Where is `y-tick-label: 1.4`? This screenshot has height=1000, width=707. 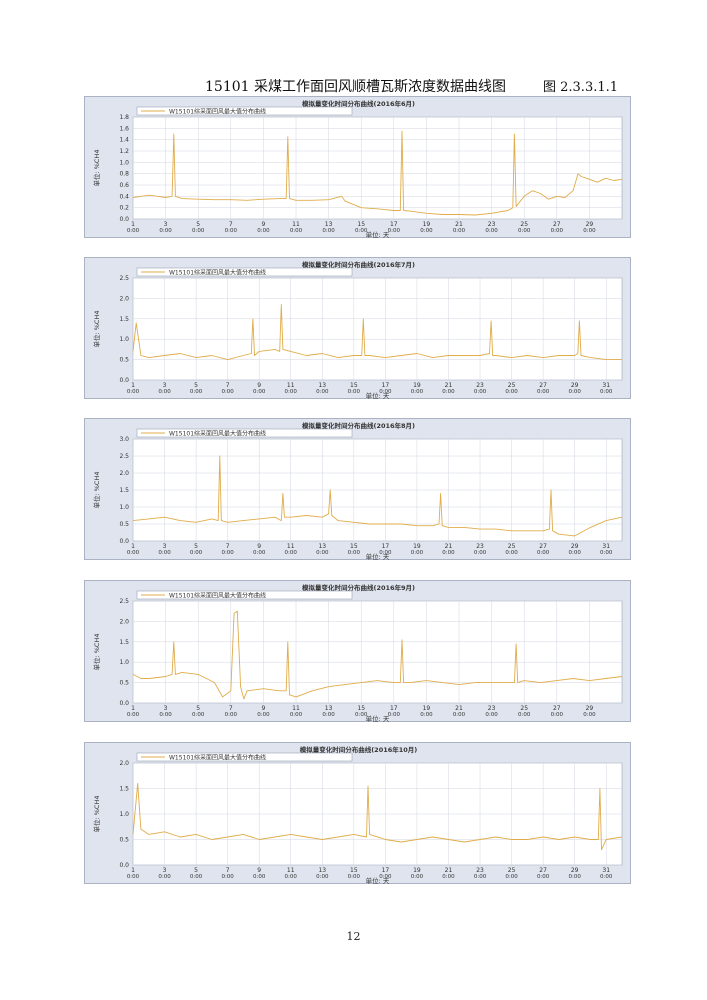 y-tick-label: 1.4 is located at coordinates (124, 140).